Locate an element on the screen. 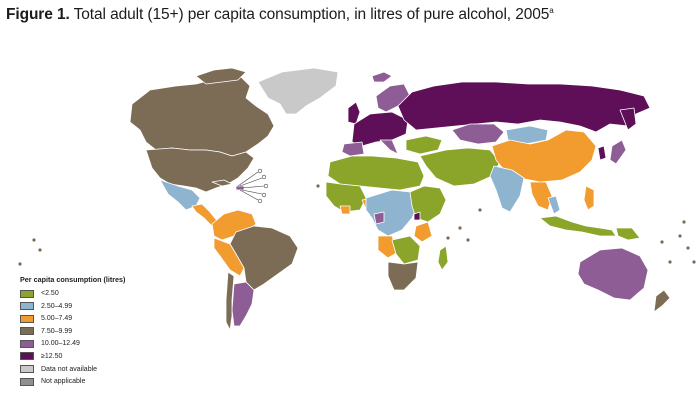  region-australia is located at coordinates (613, 274).